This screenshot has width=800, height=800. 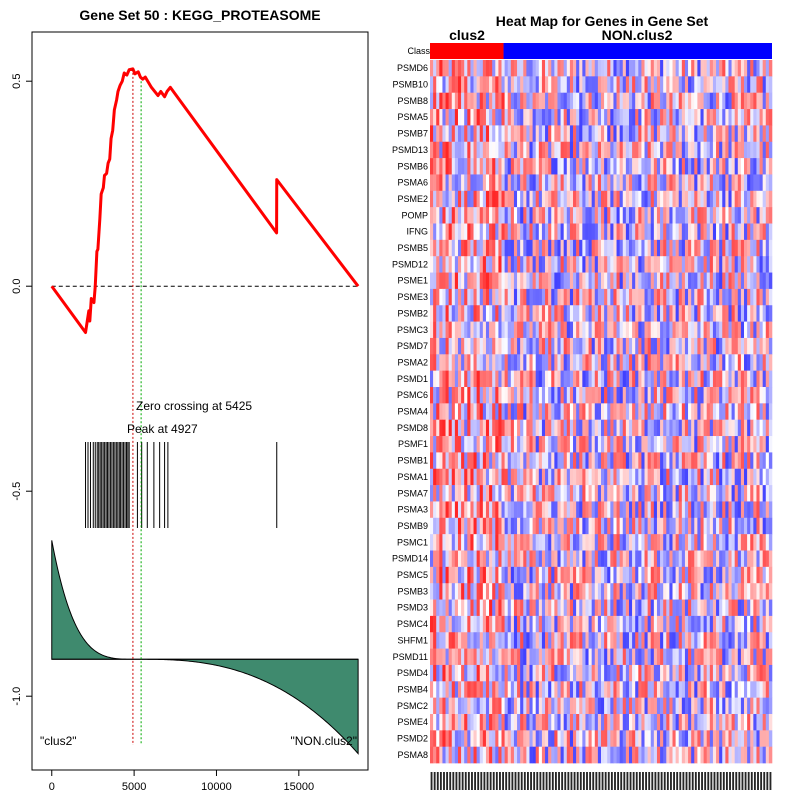 What do you see at coordinates (601, 232) in the screenshot?
I see `heatmap-row` at bounding box center [601, 232].